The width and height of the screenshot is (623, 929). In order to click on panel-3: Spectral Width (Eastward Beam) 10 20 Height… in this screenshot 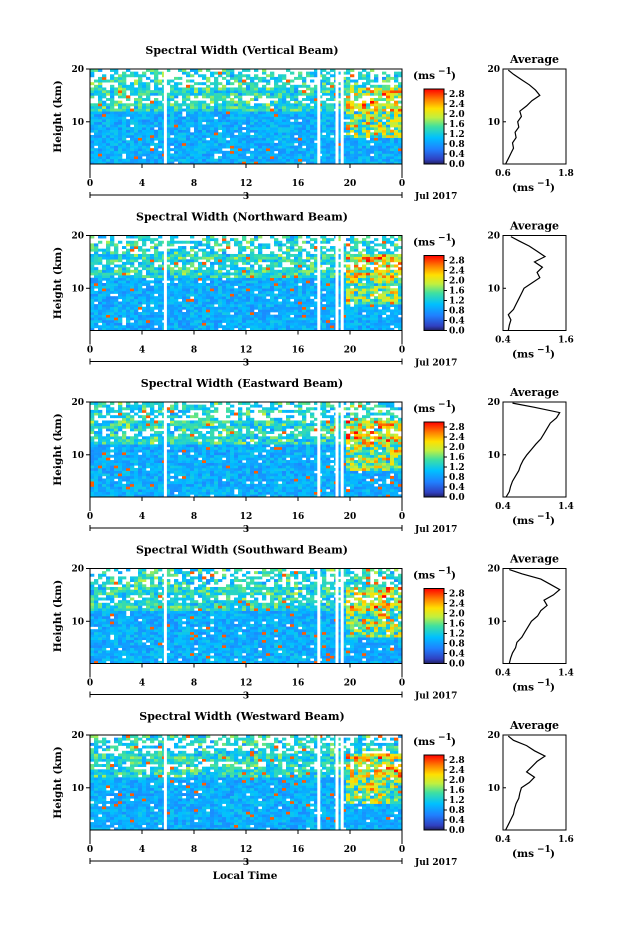, I will do `click(313, 456)`.